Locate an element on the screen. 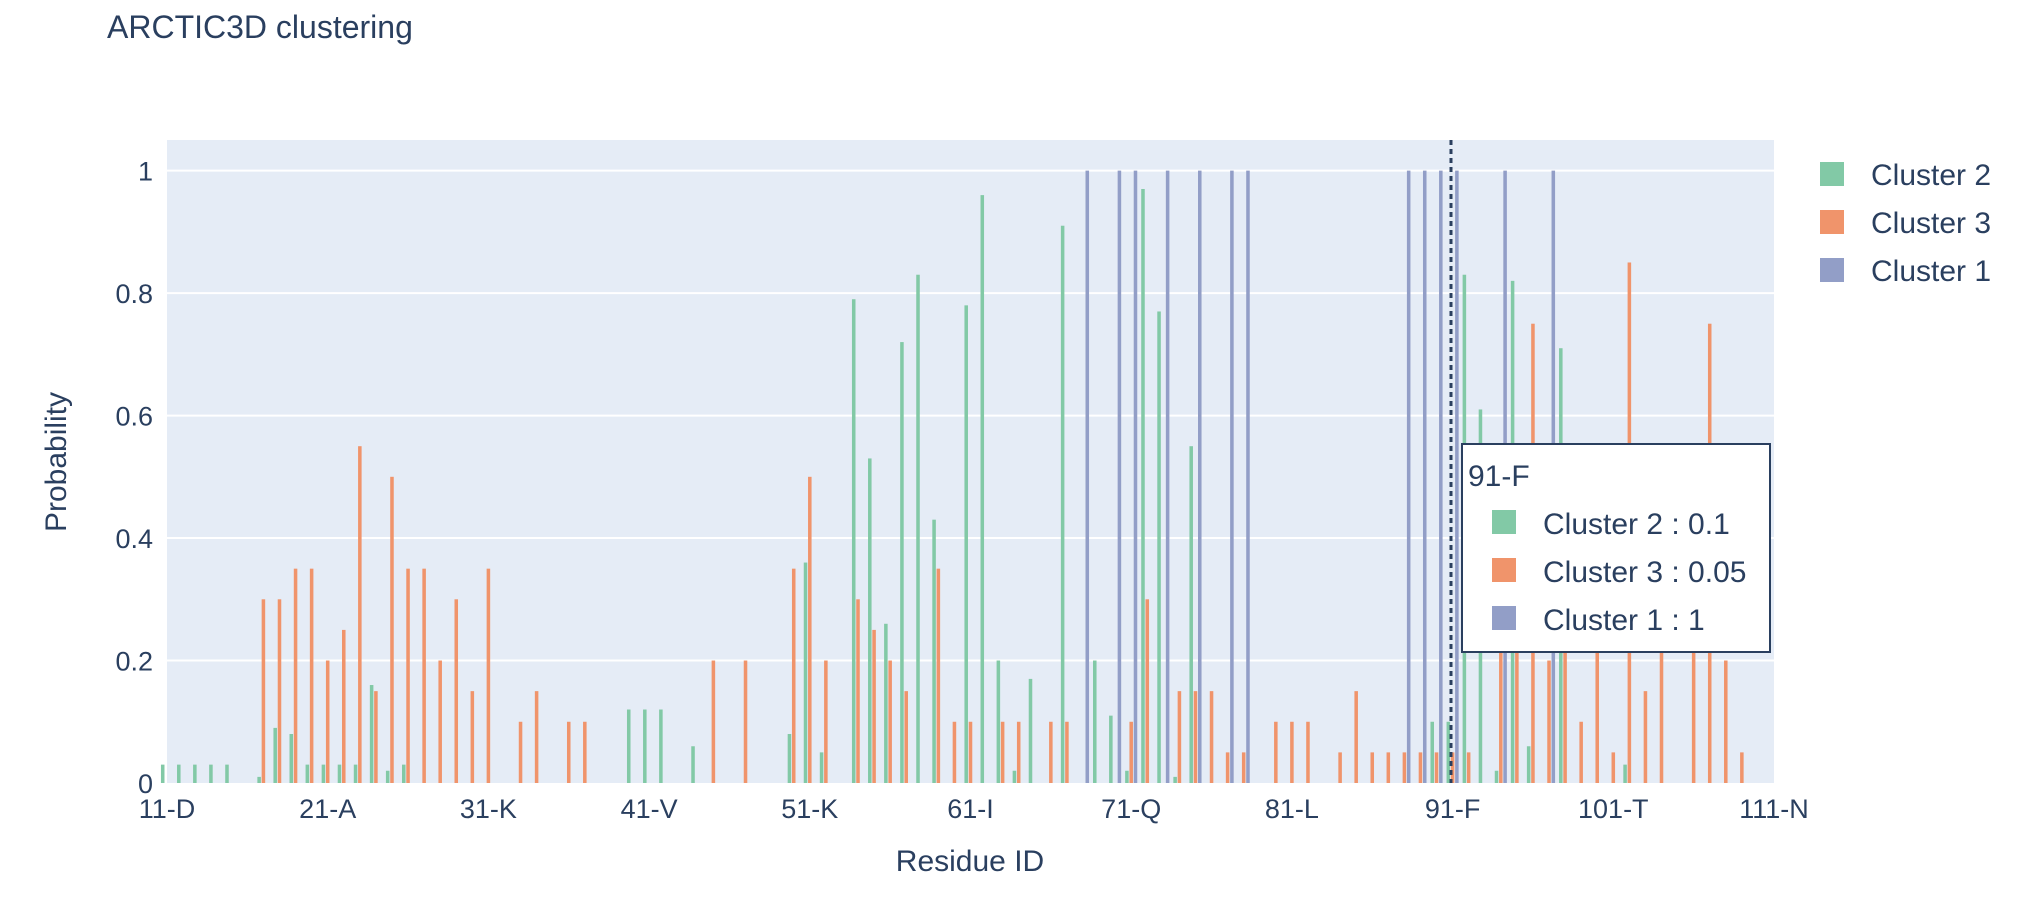 This screenshot has width=2030, height=904. legend-item: Cluster 3 is located at coordinates (1905, 223).